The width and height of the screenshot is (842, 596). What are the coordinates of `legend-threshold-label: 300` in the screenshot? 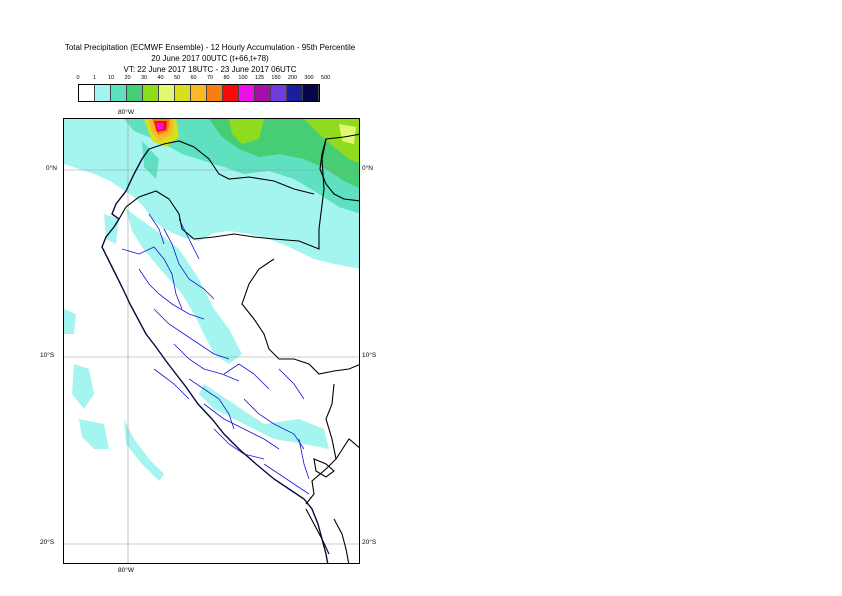 It's located at (309, 78).